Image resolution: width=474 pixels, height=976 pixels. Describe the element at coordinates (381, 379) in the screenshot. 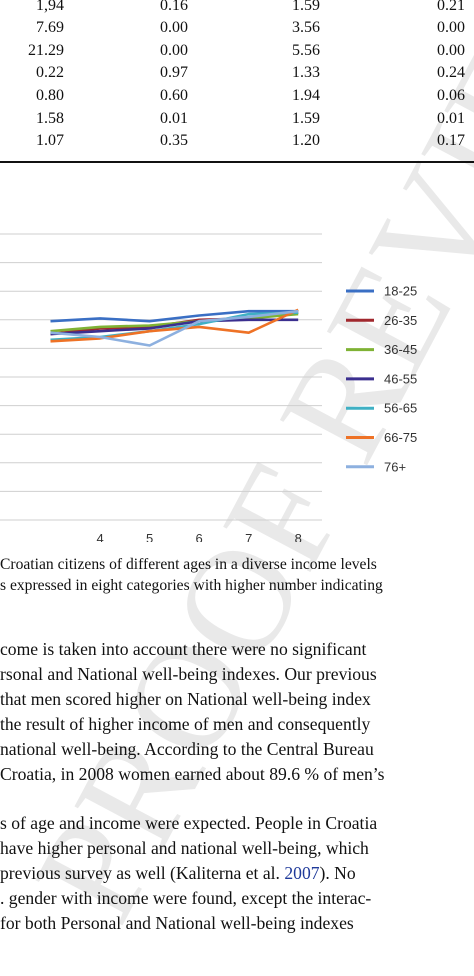

I see `chart-legend: 18-25 26-35 36-45 46-55 56-65 66-75 76+` at that location.